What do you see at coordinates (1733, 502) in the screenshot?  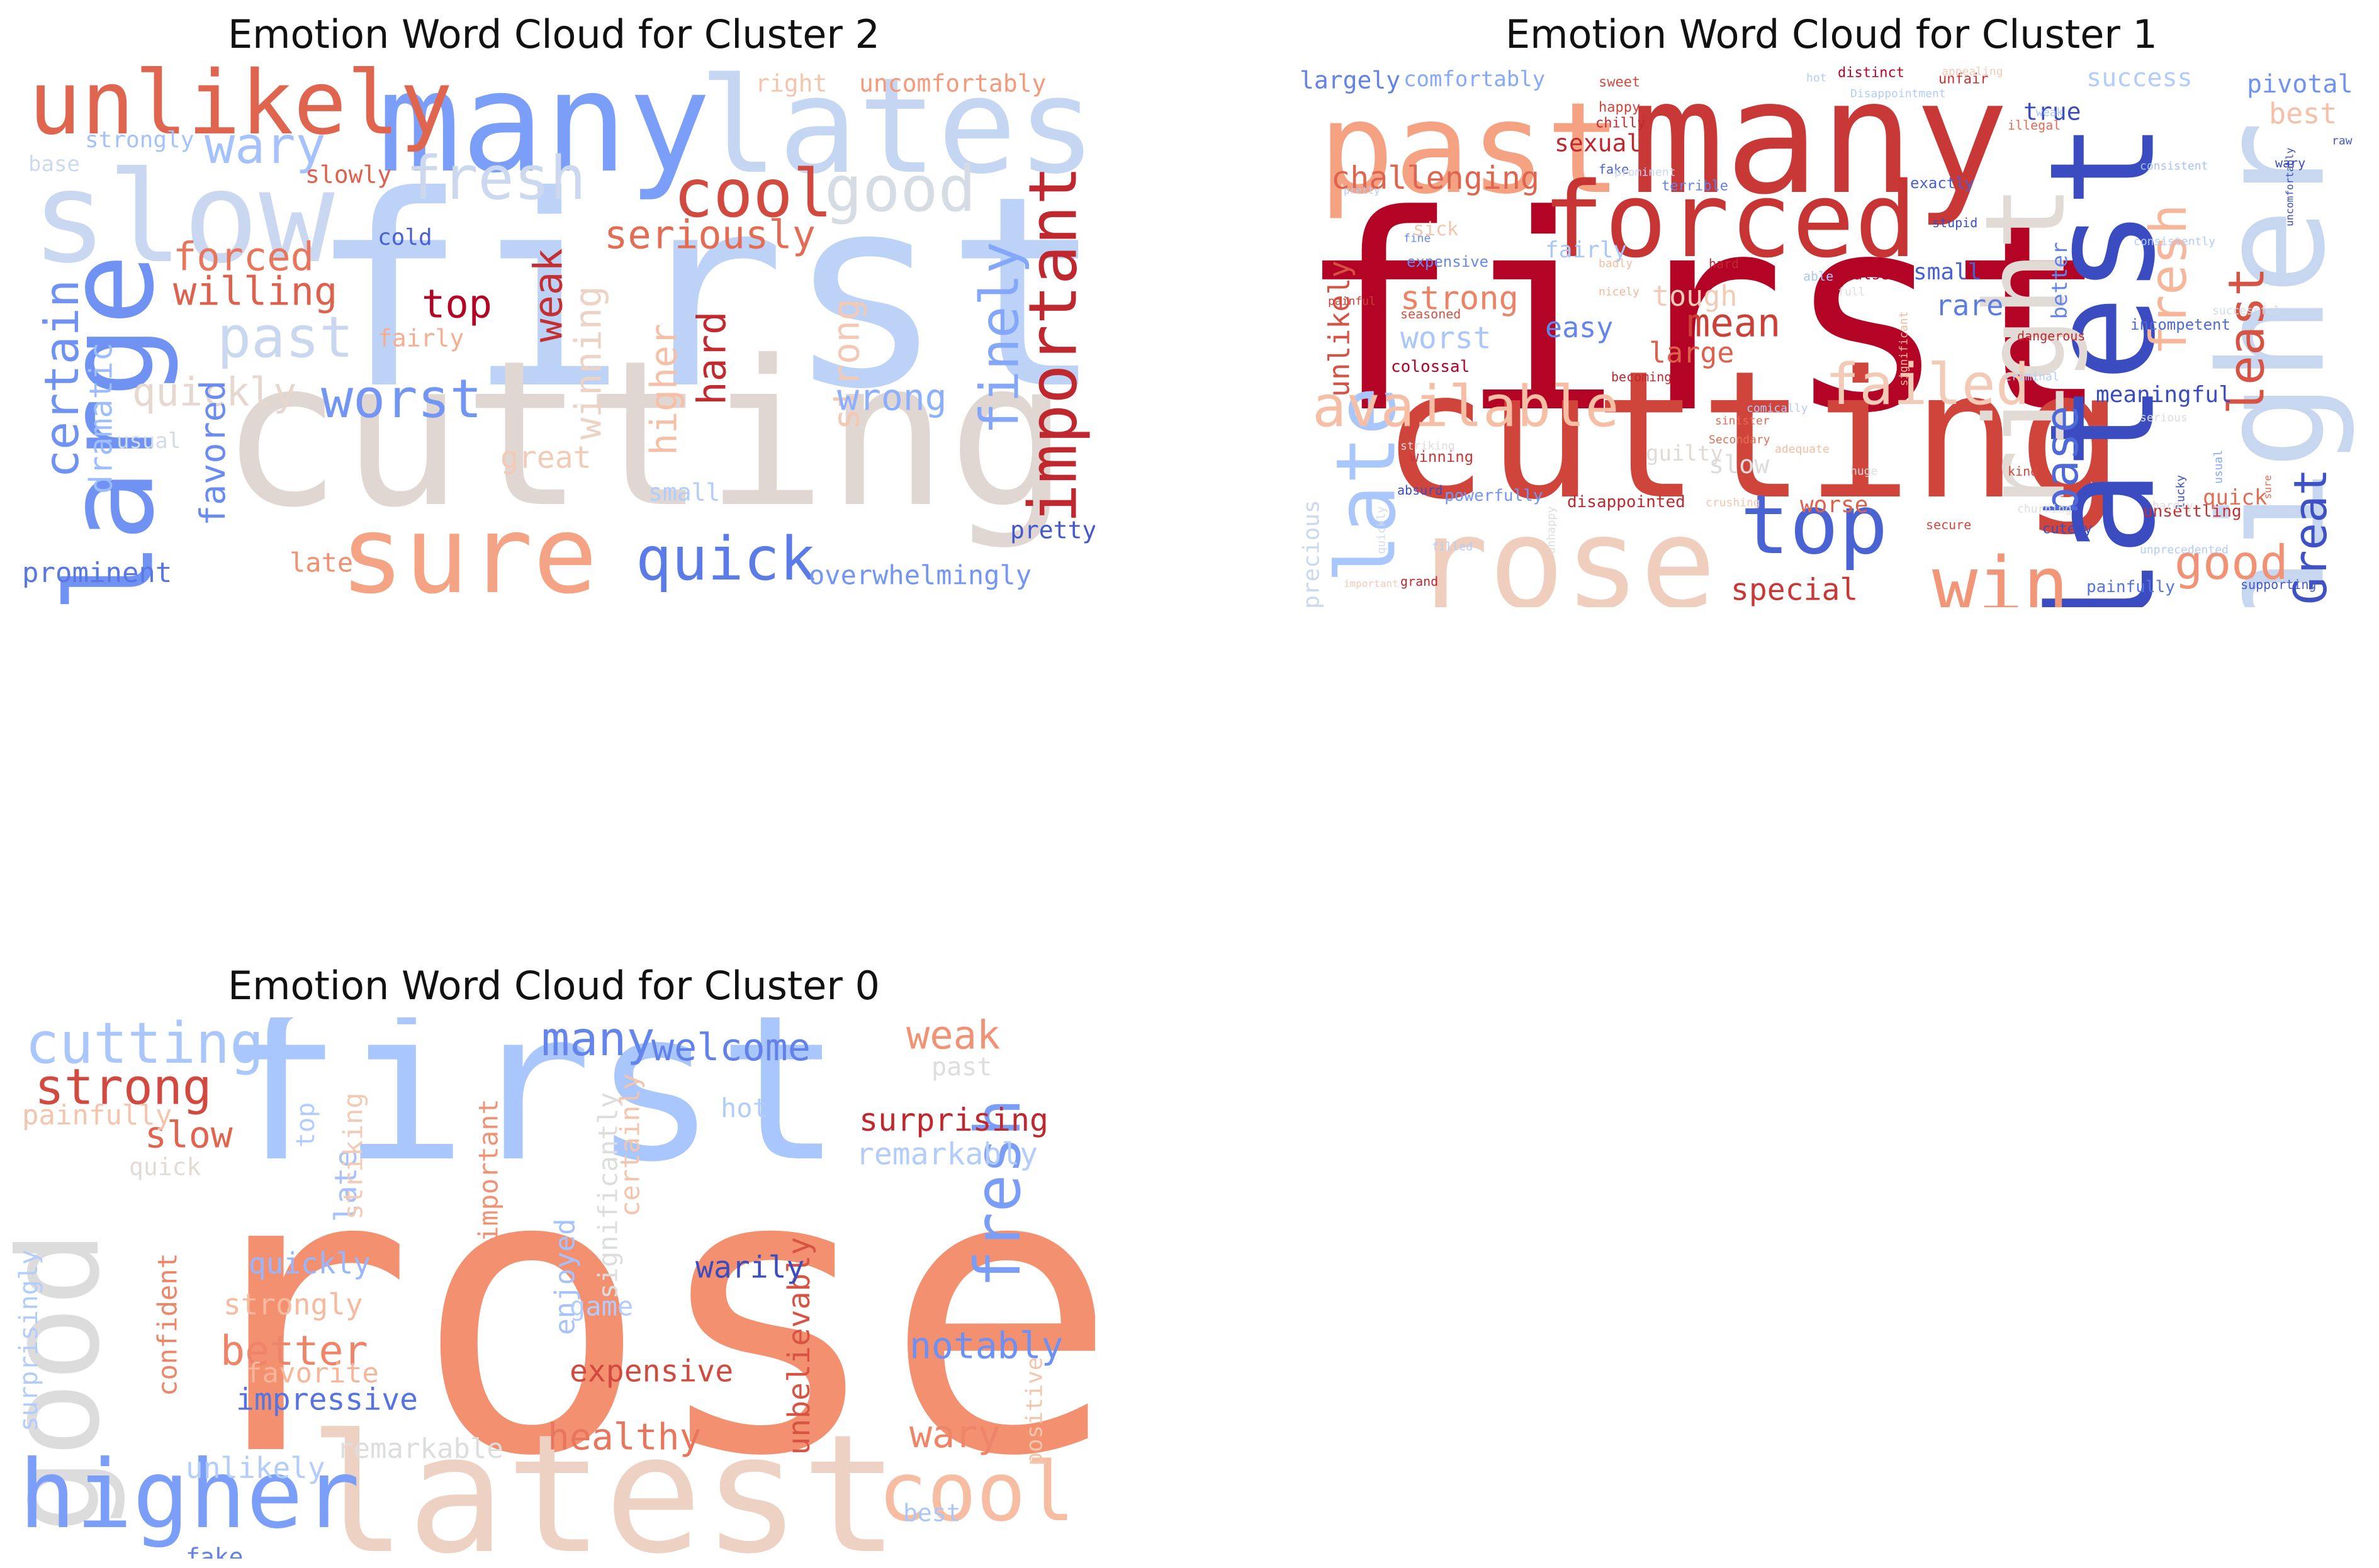 I see `word-crushing: crushing` at bounding box center [1733, 502].